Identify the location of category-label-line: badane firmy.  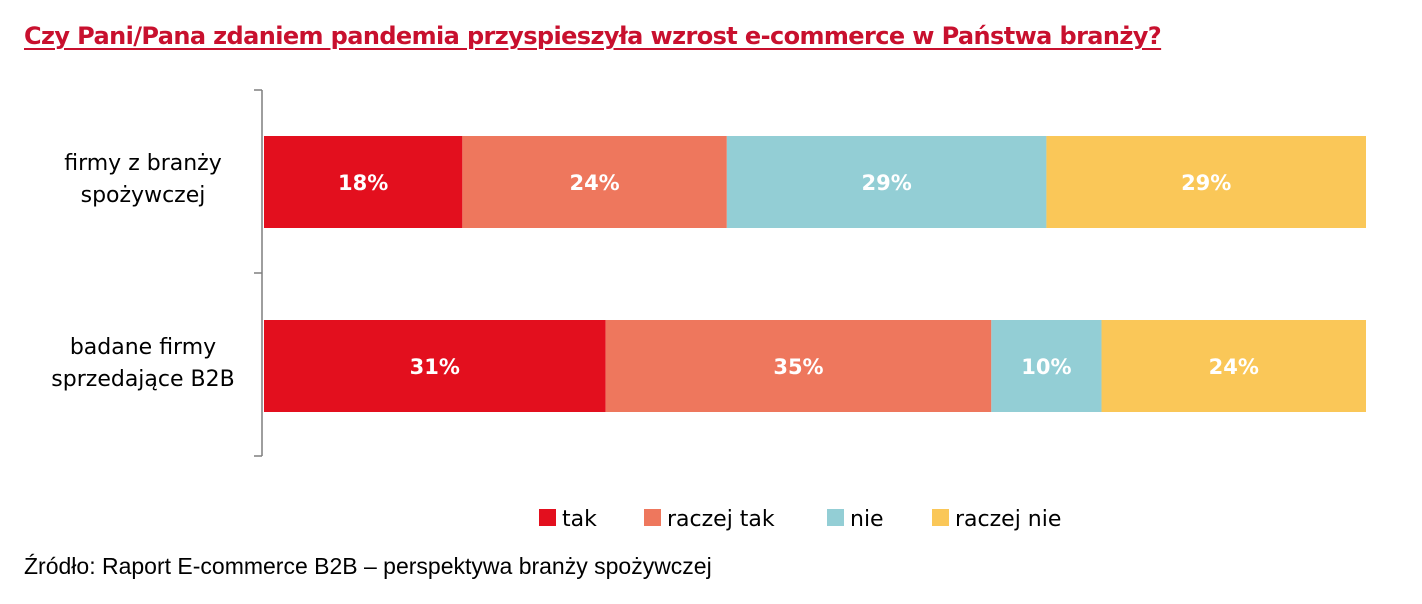
(143, 347).